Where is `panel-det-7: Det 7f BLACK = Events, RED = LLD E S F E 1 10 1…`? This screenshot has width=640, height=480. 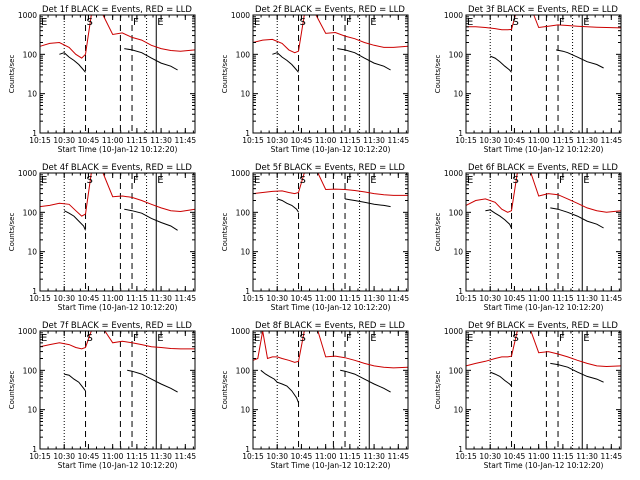 panel-det-7: Det 7f BLACK = Events, RED = LLD E S F E 1 10 1… is located at coordinates (102, 395).